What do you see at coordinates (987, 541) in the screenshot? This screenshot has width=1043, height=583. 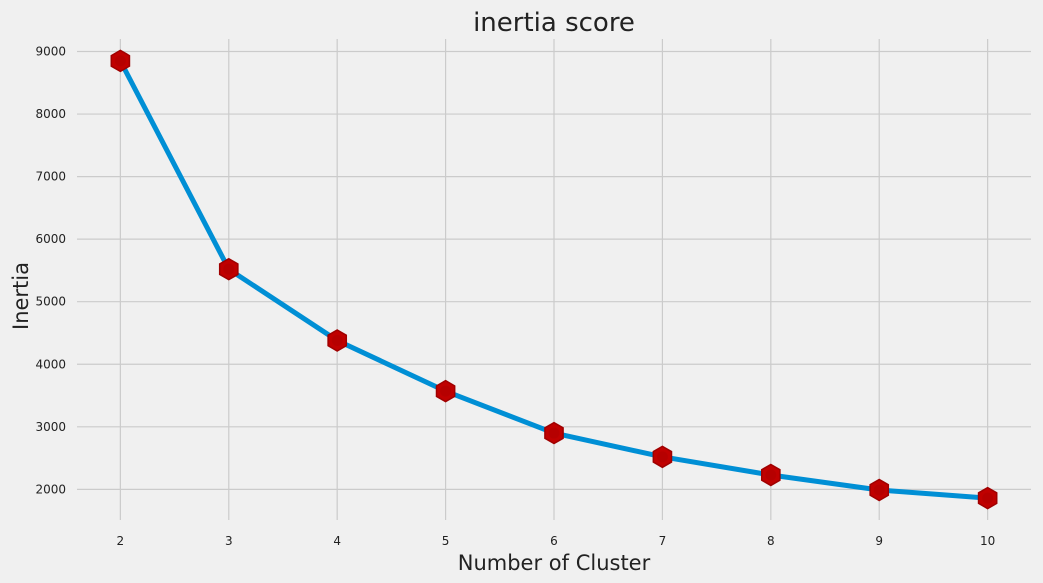 I see `x-tick-label-8: 10` at bounding box center [987, 541].